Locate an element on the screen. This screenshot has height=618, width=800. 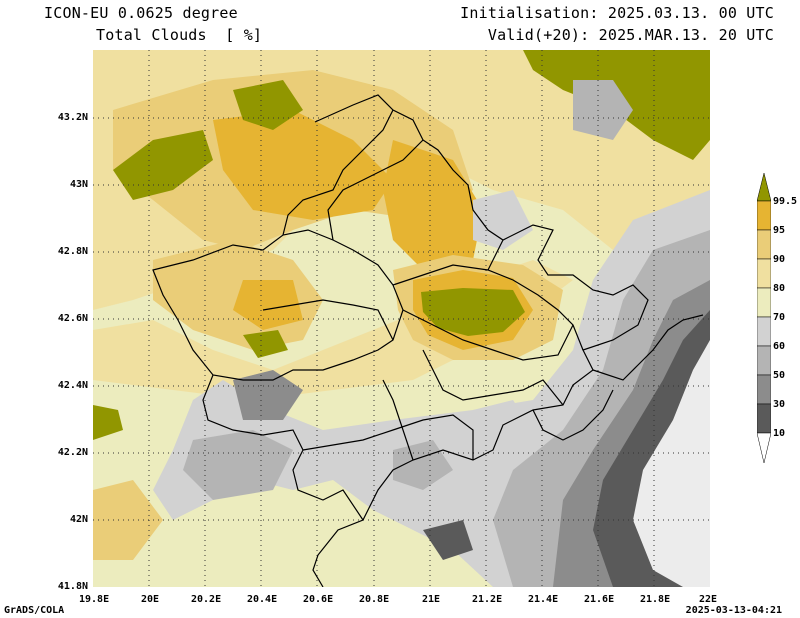
footer-left: GrADS/COLA is located at coordinates (34, 610).